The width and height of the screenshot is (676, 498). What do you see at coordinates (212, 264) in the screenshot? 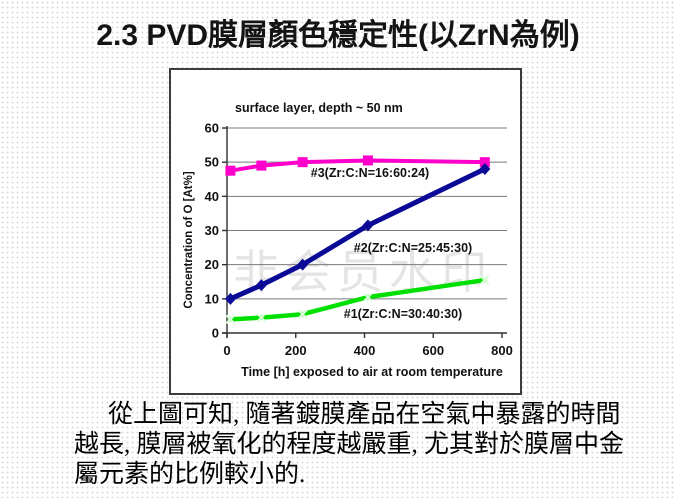
I see `y-tick-label: 20` at bounding box center [212, 264].